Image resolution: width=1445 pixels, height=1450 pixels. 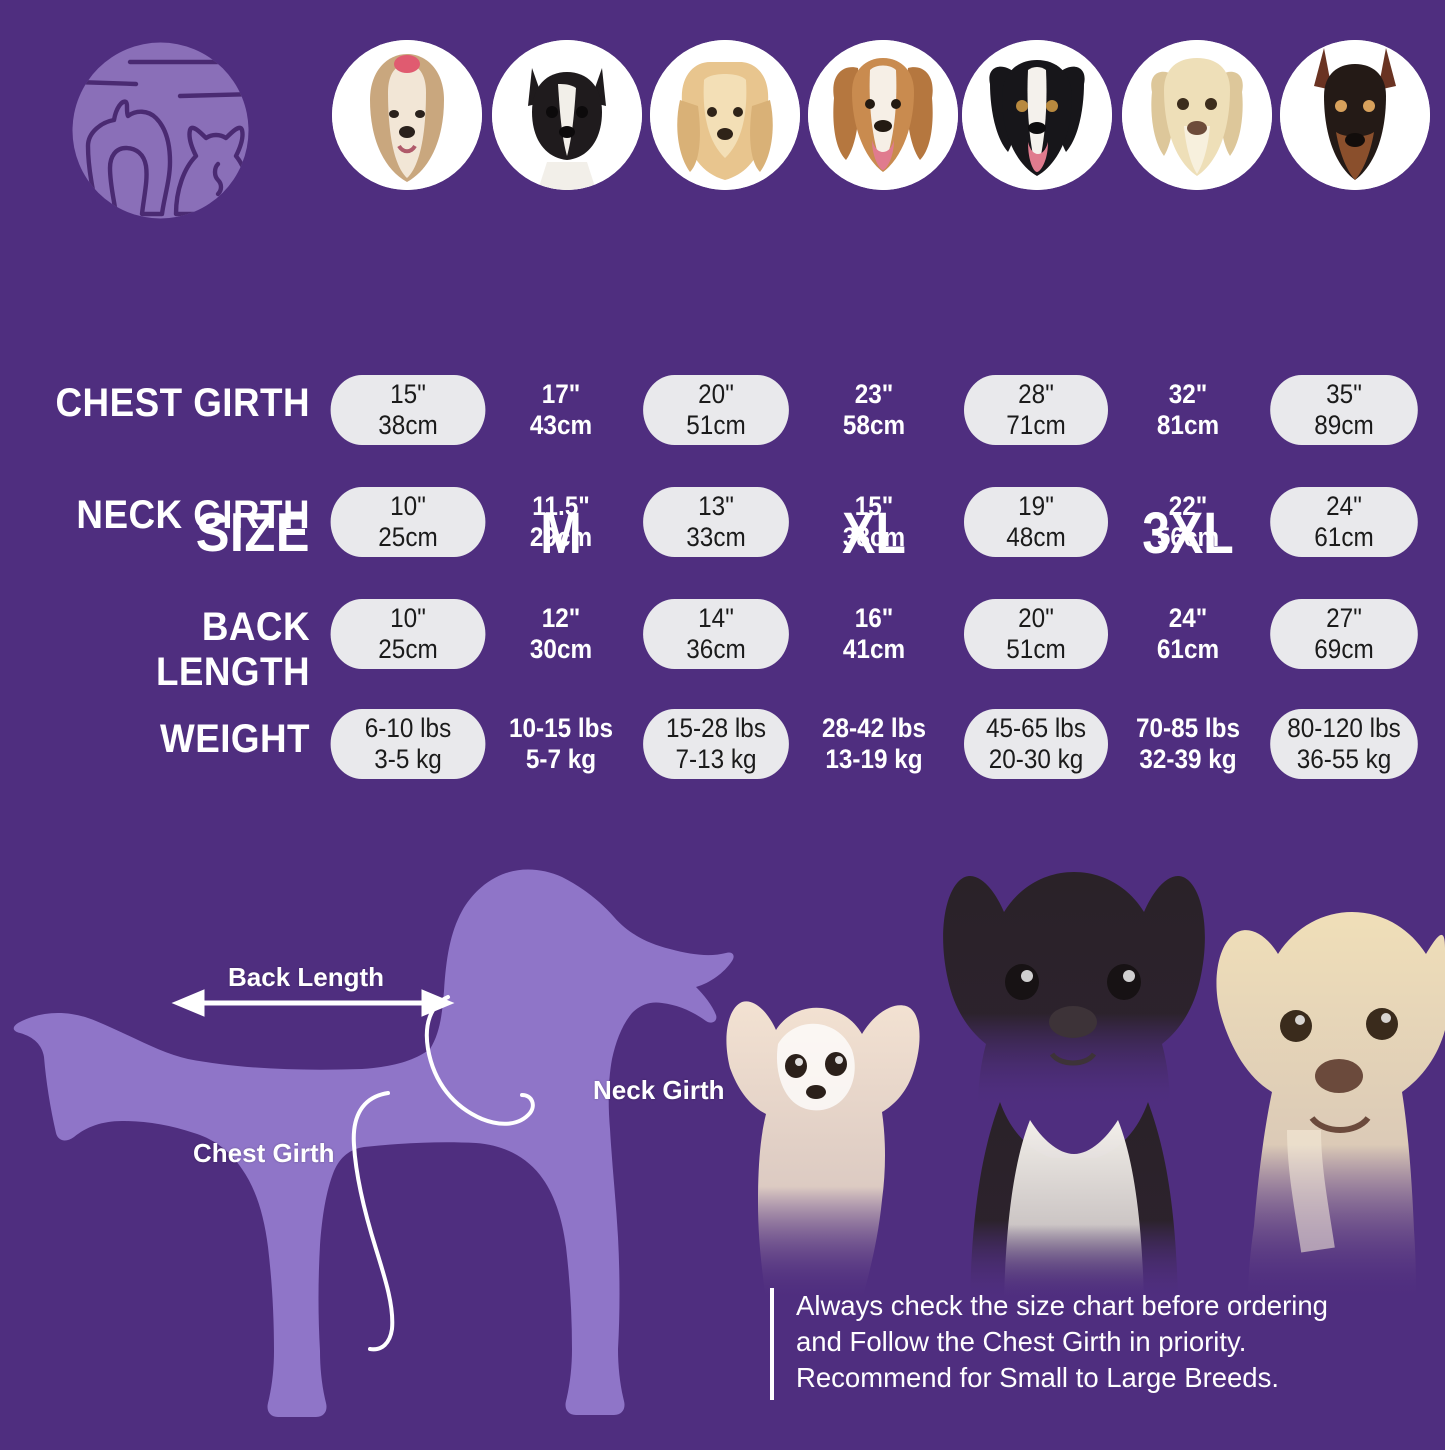 I want to click on cell-back-length-xl: 16" 41cm, so click(x=874, y=634).